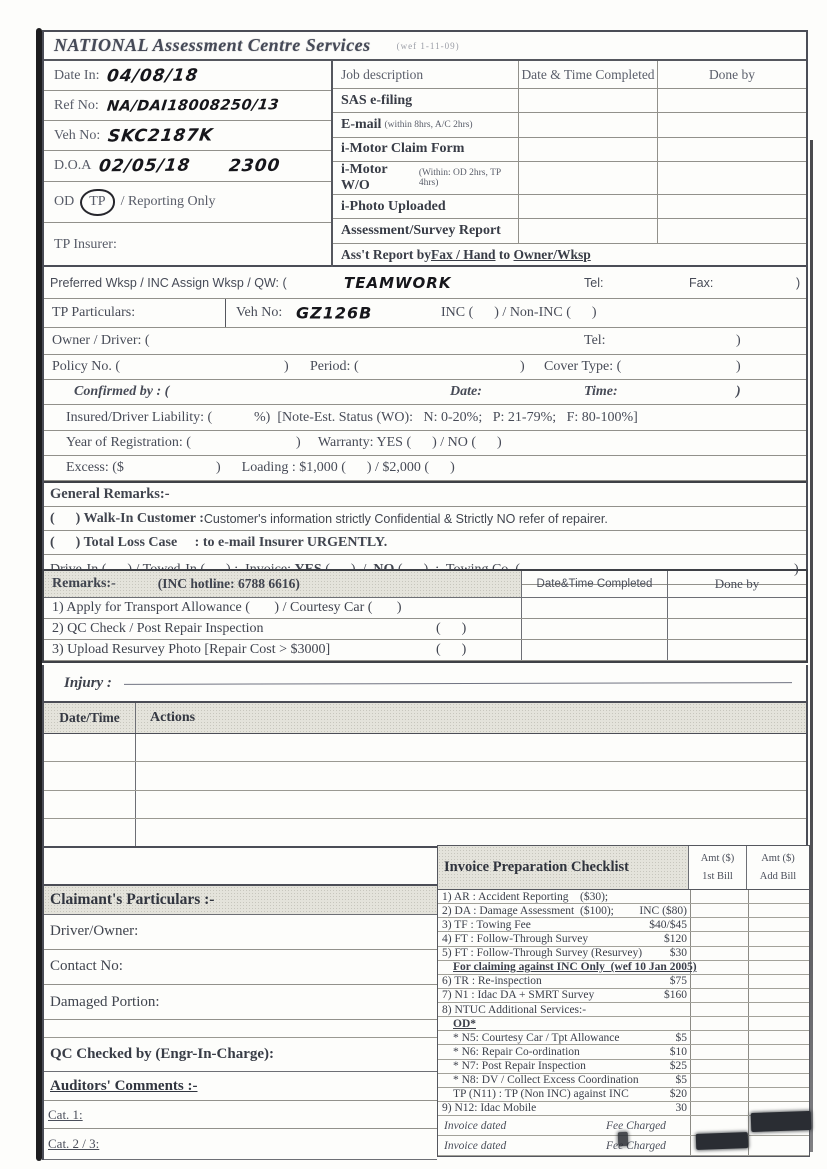 The height and width of the screenshot is (1169, 827). Describe the element at coordinates (569, 101) in the screenshot. I see `job-table-row: SAS e-filing` at that location.